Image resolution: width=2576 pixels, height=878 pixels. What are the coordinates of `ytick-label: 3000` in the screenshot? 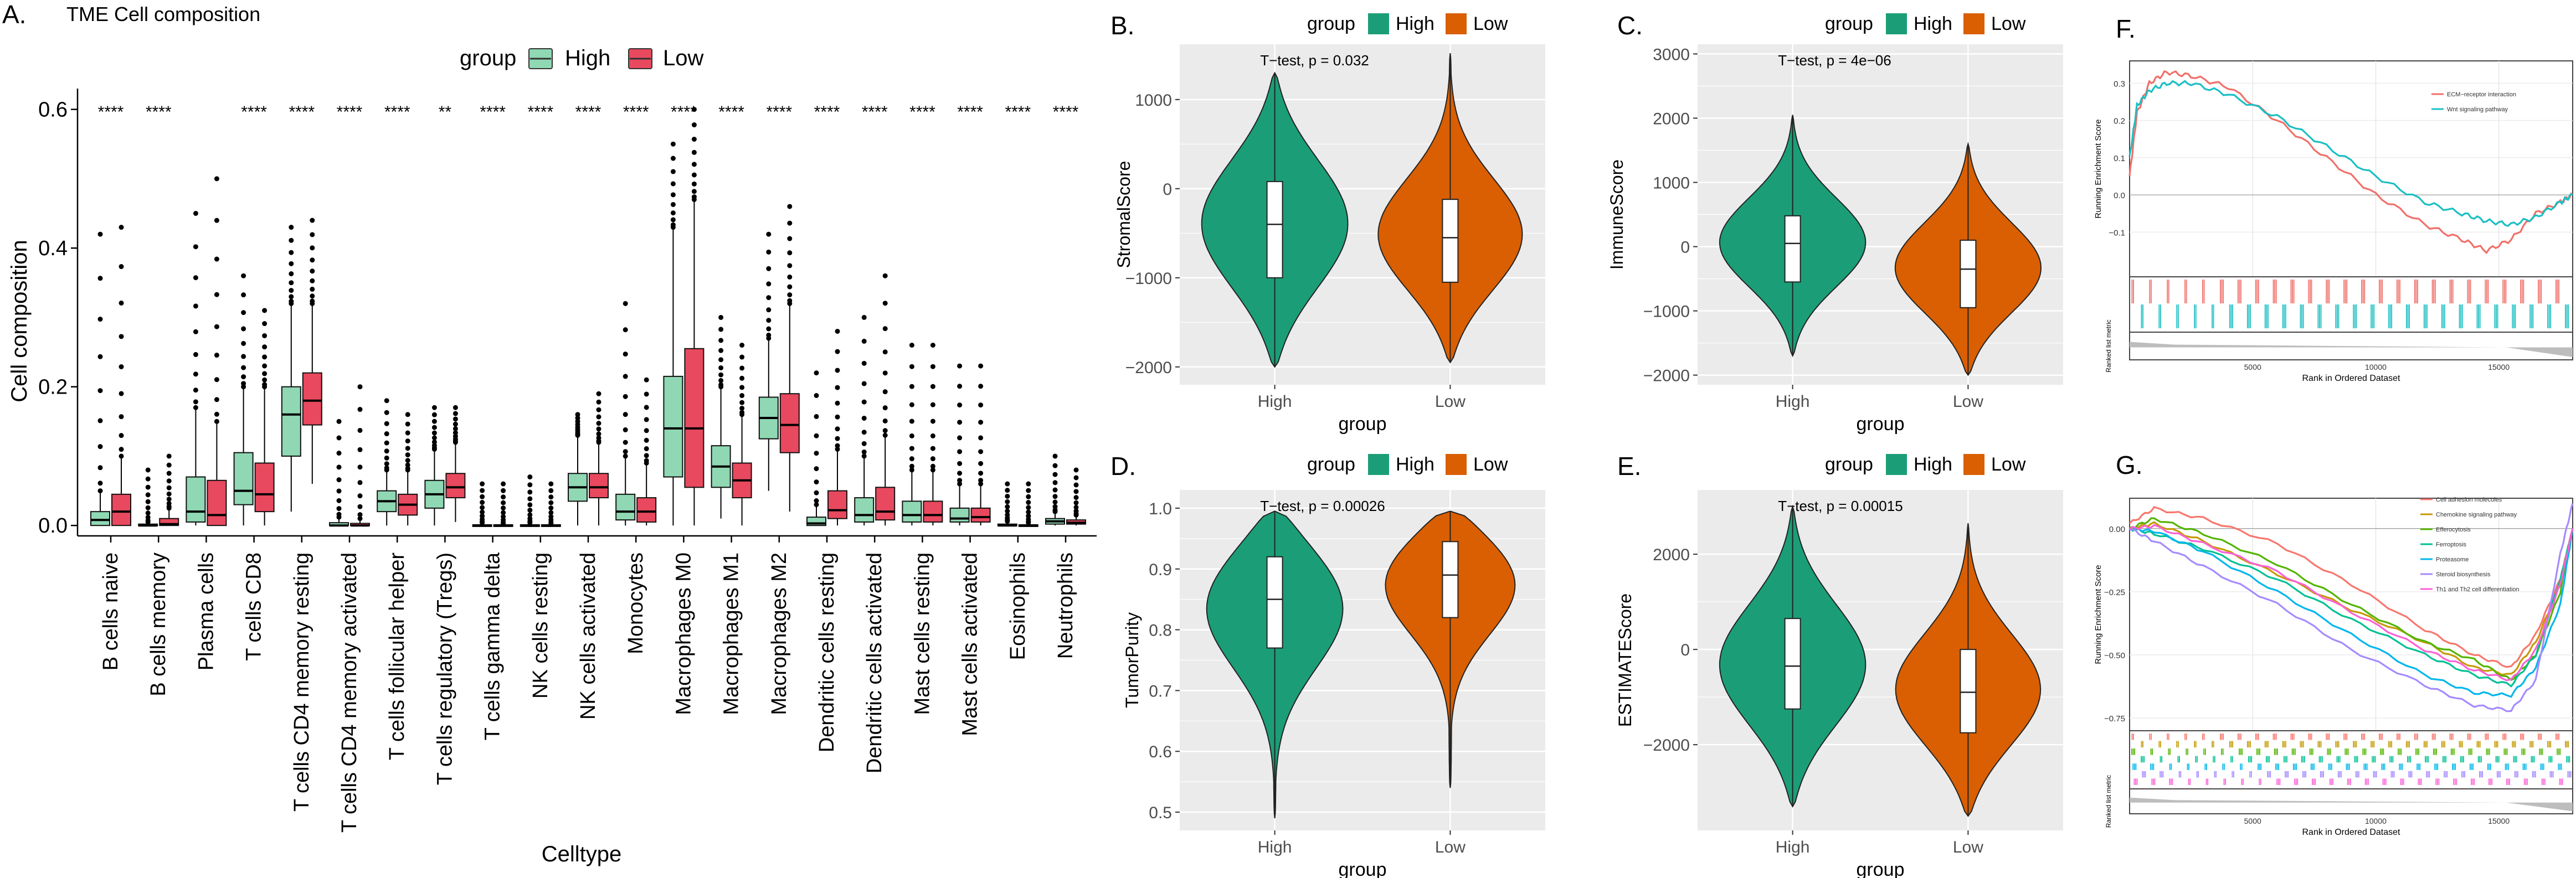 It's located at (1671, 54).